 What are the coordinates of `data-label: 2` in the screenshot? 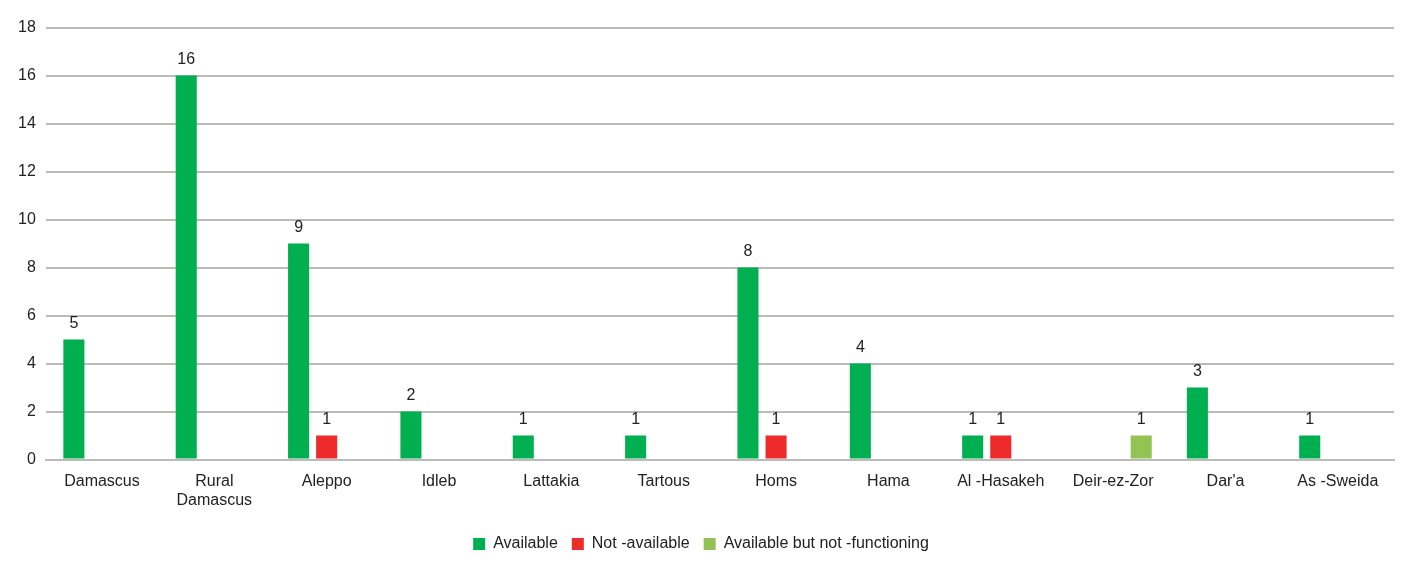 It's located at (411, 395).